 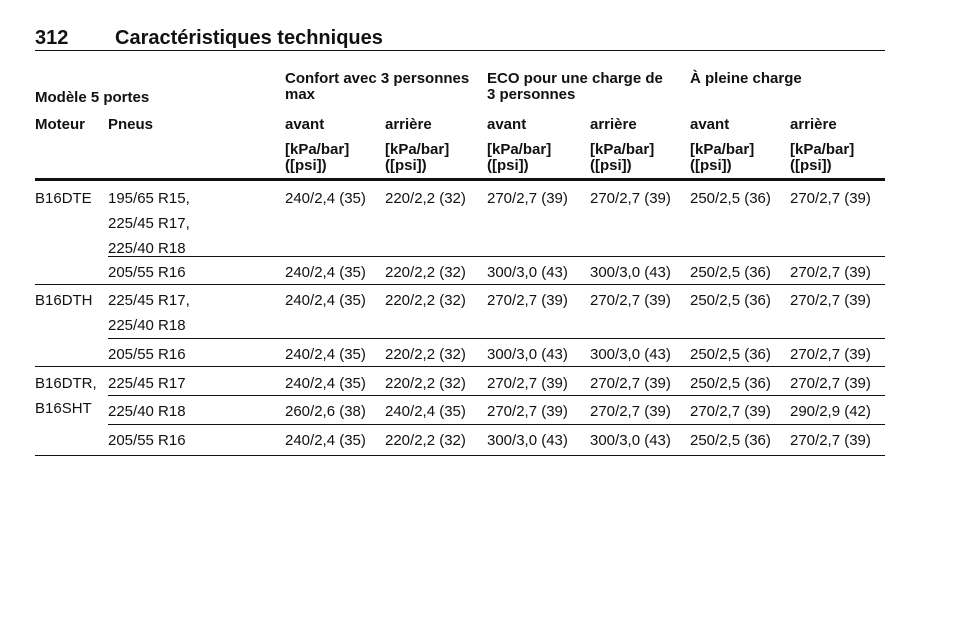 I want to click on tire-size: 225/40 R18, so click(x=147, y=411).